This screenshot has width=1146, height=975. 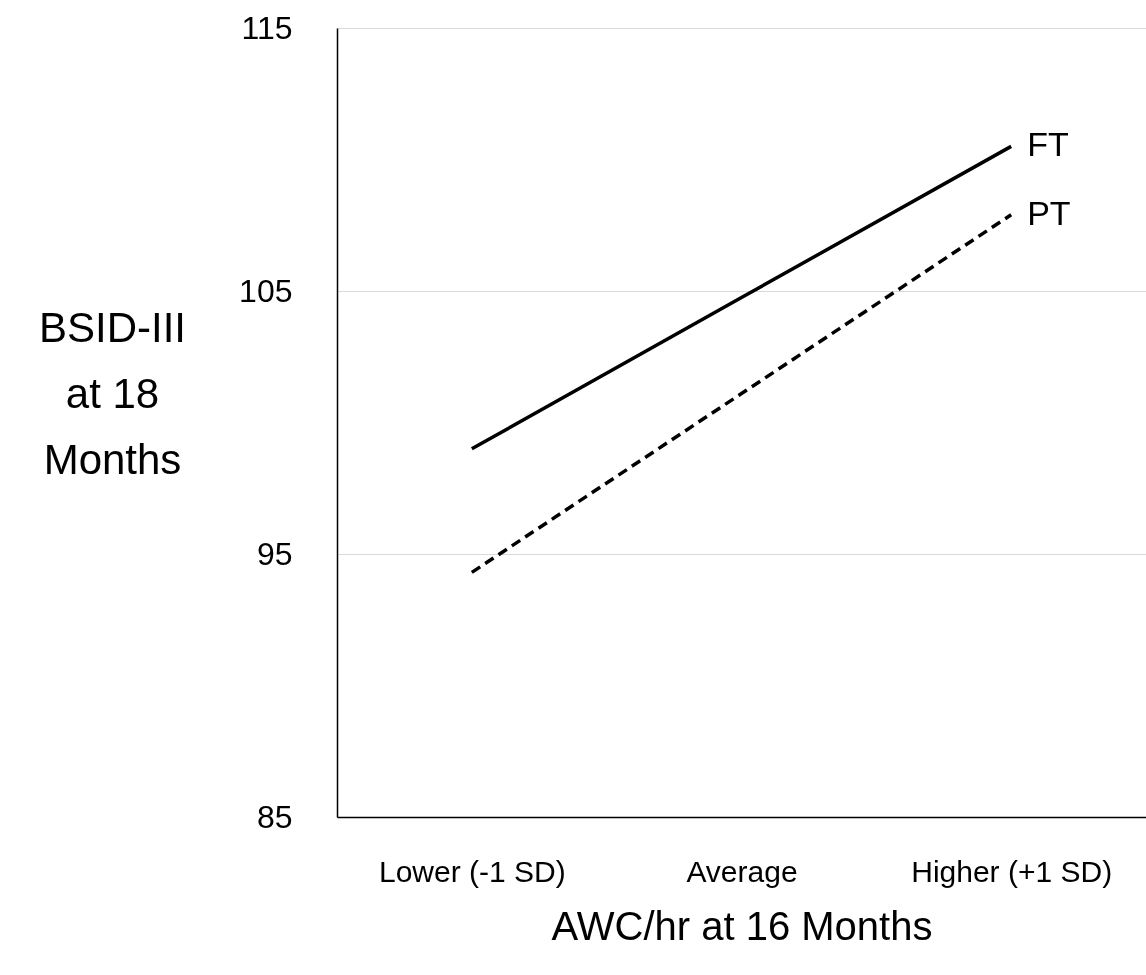 I want to click on y-tick-label: 105, so click(x=266, y=290).